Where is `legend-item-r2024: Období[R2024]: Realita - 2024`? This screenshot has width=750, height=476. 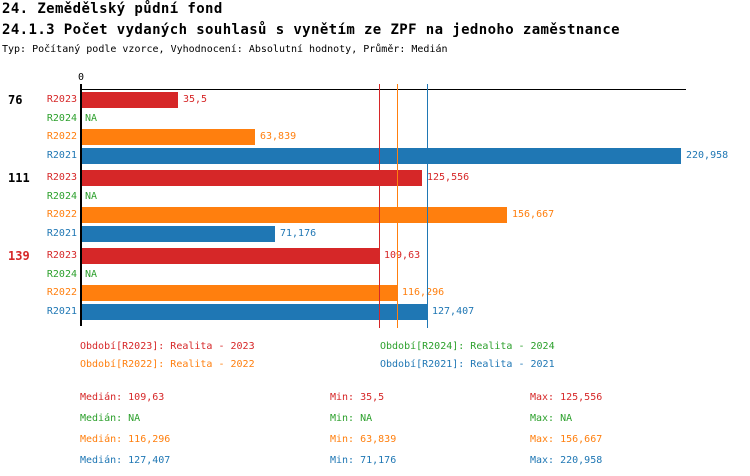
legend-item-r2024: Období[R2024]: Realita - 2024 is located at coordinates (467, 346).